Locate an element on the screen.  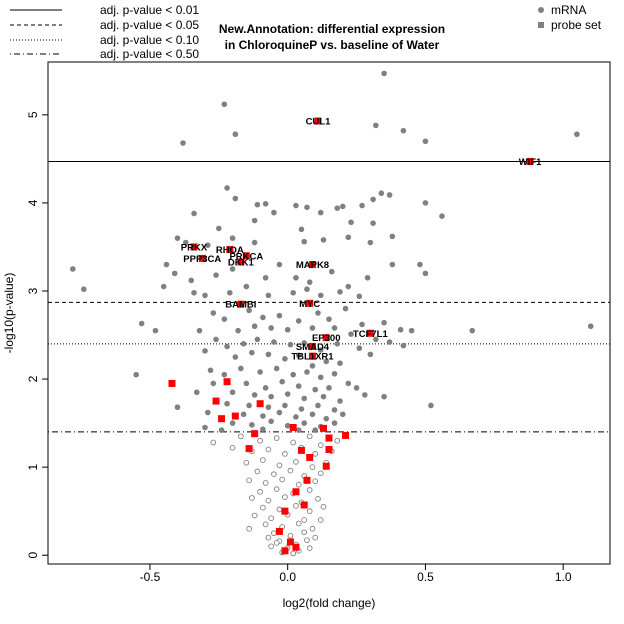
legend-label-0-50: adj. p-value < 0.50 is located at coordinates (149, 54).